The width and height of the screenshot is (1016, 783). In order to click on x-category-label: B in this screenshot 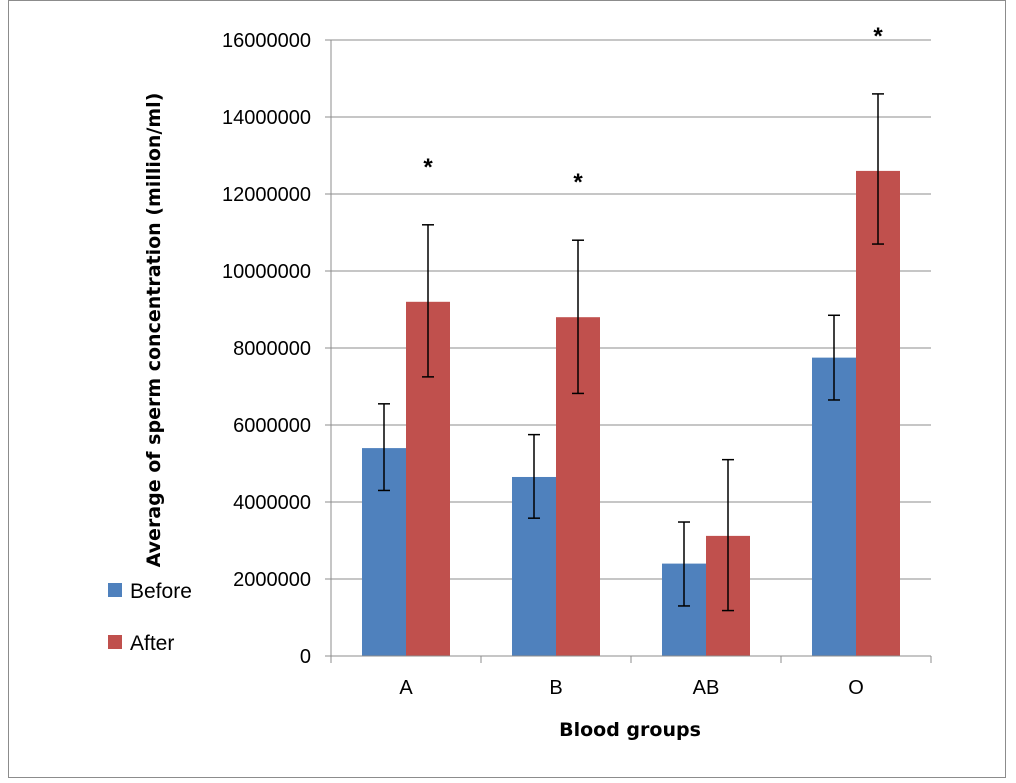, I will do `click(555, 688)`.